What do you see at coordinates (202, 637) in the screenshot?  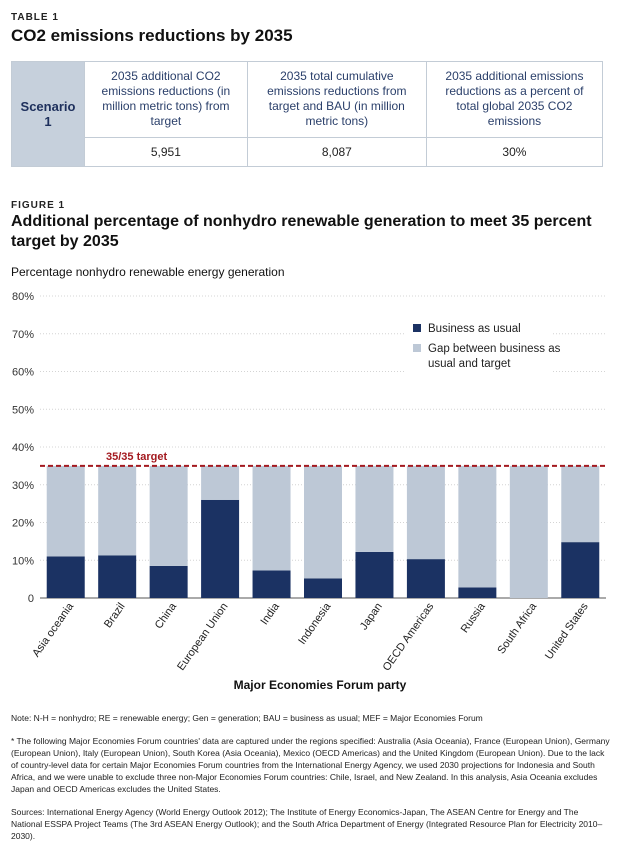 I see `x-tick-label: European Union` at bounding box center [202, 637].